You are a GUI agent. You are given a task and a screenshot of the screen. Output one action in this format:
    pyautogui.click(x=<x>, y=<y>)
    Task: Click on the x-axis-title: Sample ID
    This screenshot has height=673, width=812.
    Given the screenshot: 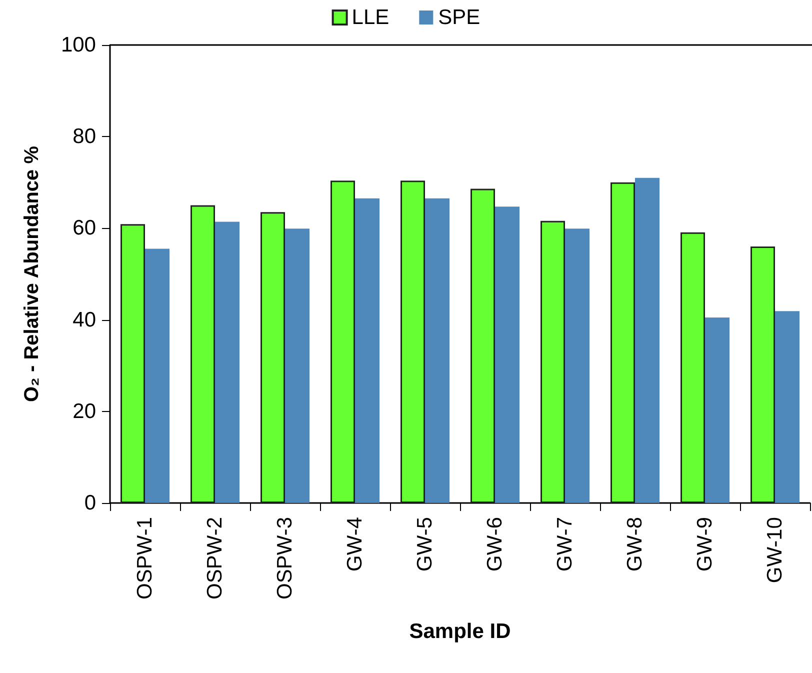 What is the action you would take?
    pyautogui.click(x=460, y=631)
    